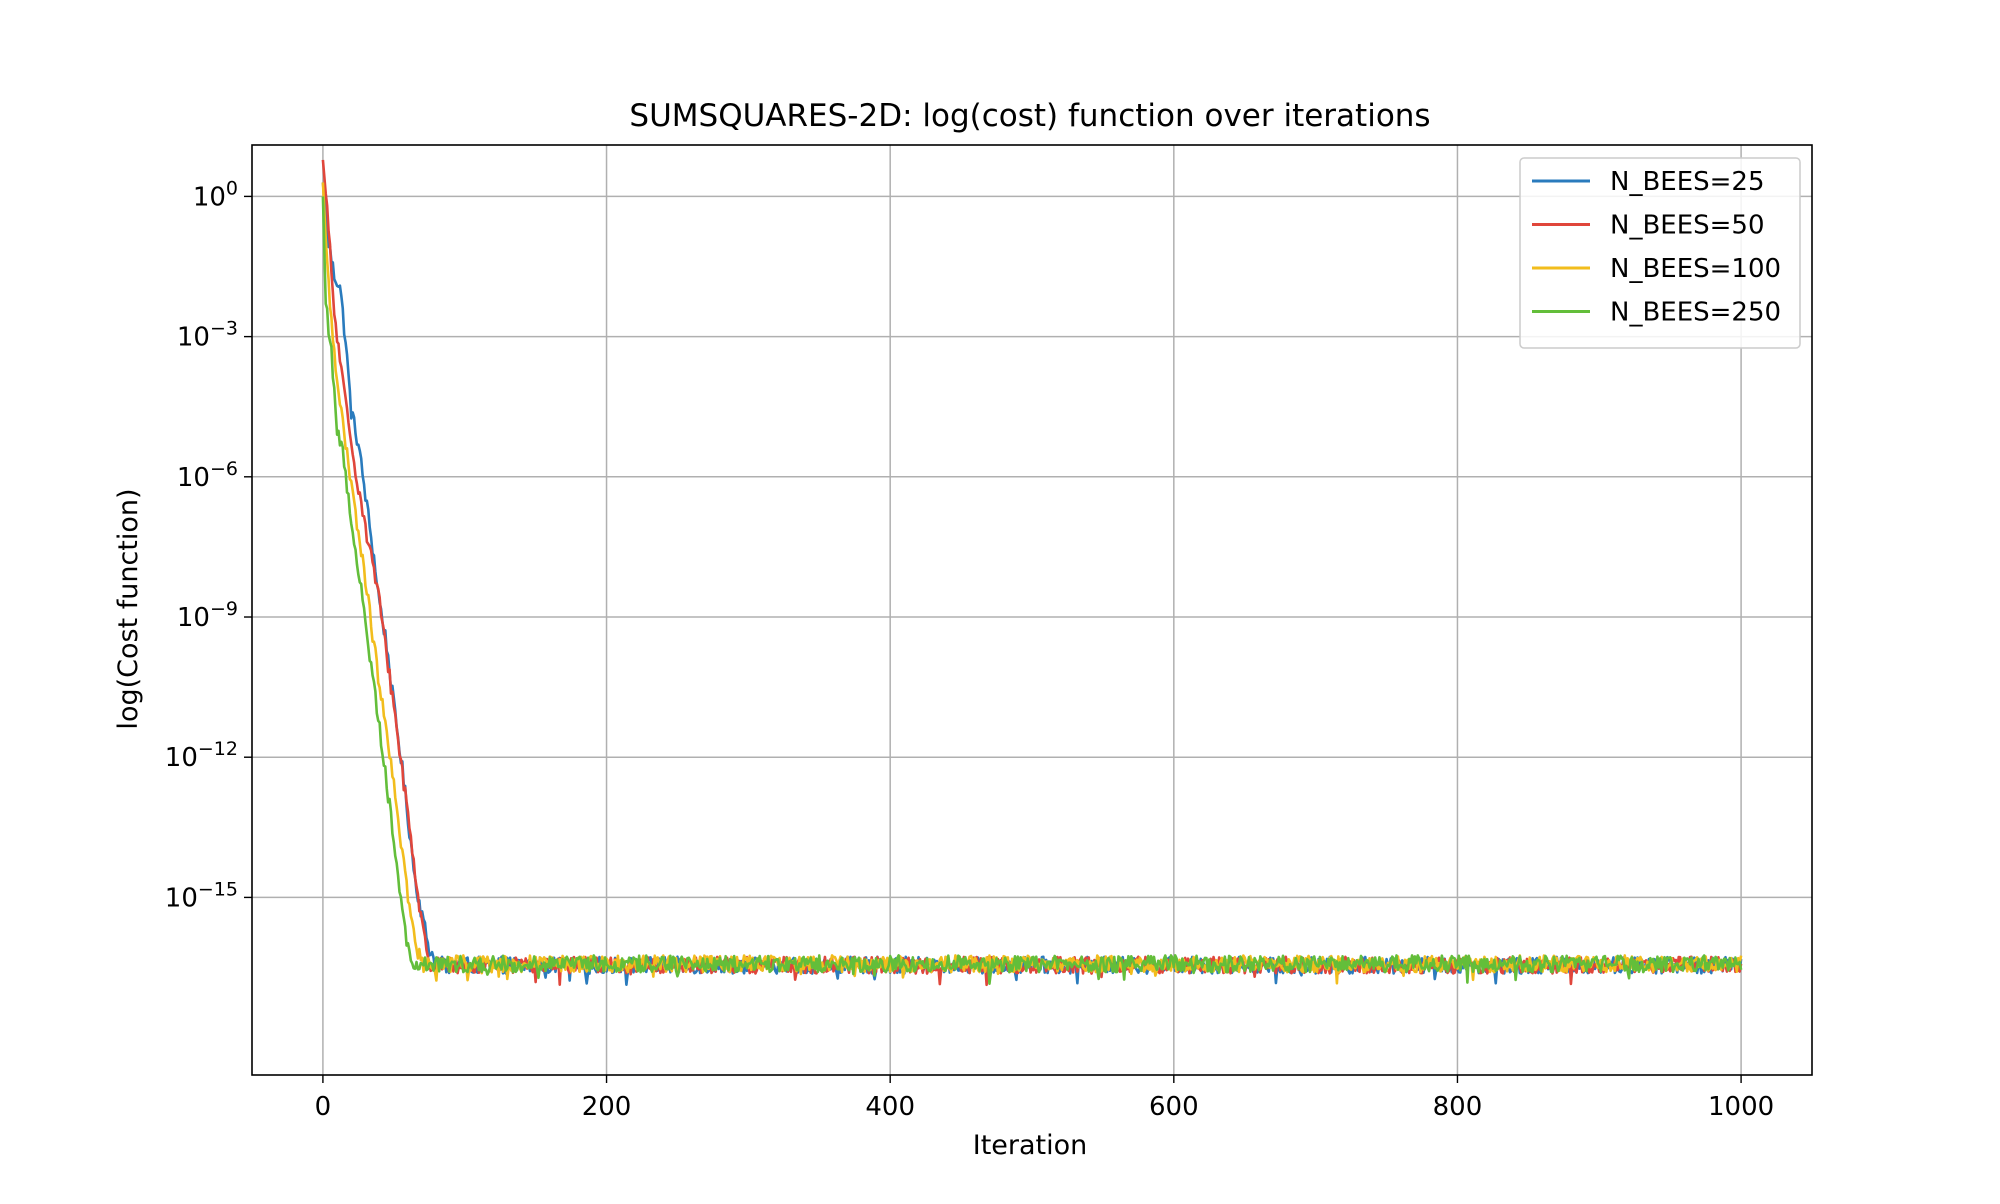 The height and width of the screenshot is (1204, 2000). I want to click on y-axis-ticks: 10⁰ 10⁻³ 10⁻⁶ 10⁻⁹ 10⁻¹² 10⁻¹⁵, so click(208, 545).